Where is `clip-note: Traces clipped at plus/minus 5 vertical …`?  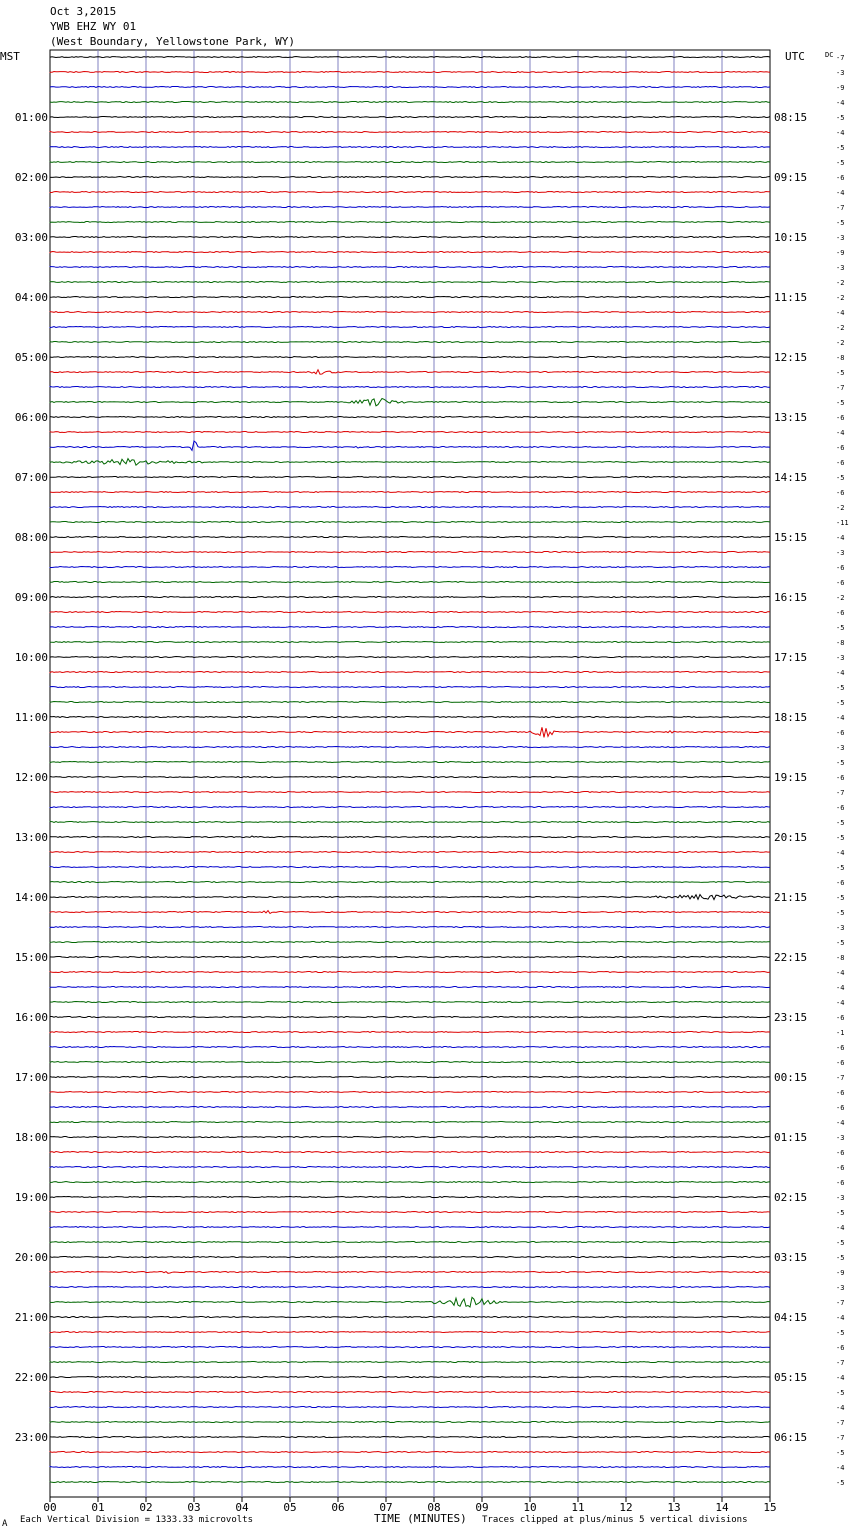
clip-note: Traces clipped at plus/minus 5 vertical … is located at coordinates (615, 1520).